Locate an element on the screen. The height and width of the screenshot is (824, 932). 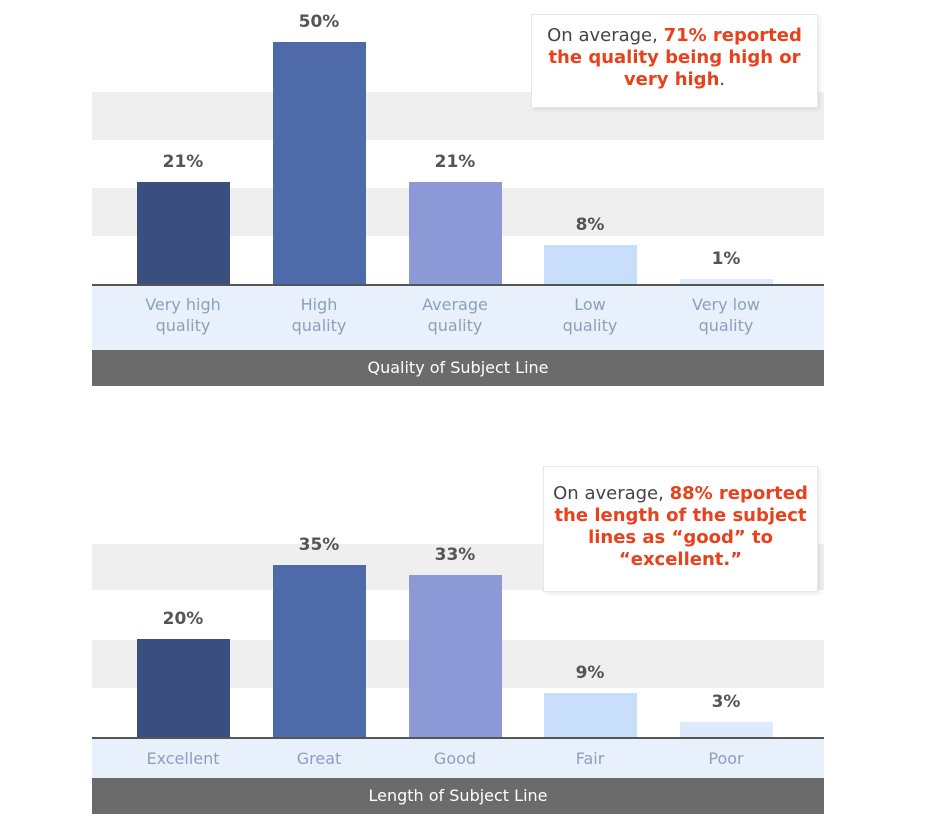
category-label: Excellent is located at coordinates (183, 758).